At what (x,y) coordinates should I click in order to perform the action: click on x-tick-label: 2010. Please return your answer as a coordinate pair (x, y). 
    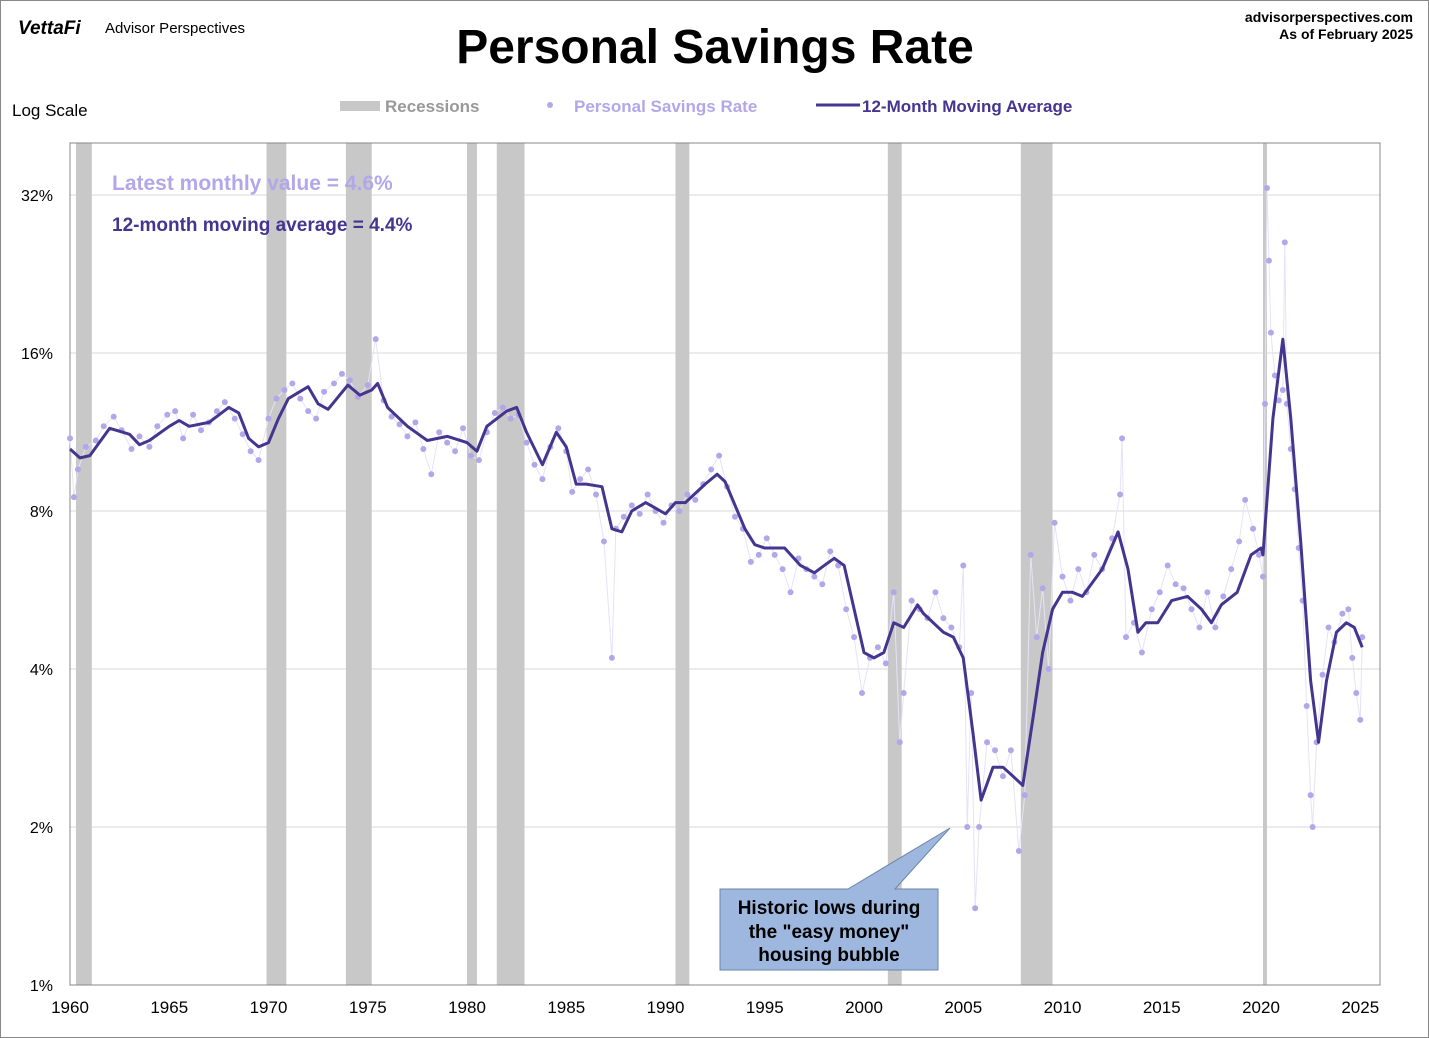
    Looking at the image, I should click on (1063, 1007).